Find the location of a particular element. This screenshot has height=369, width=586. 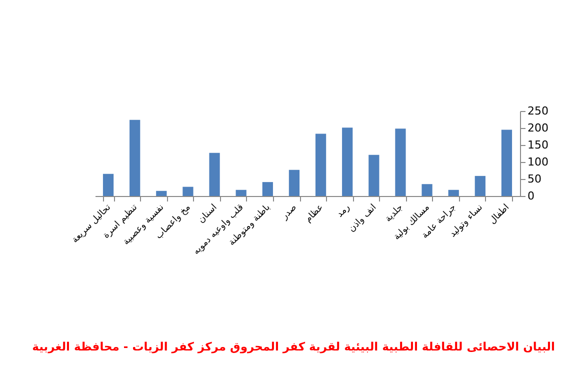

text: البيان الاحصائى للقافلة الطبية البيئية لقرية كفر المحروق مركز كفر الزيات - محافظة الغربية is located at coordinates (293, 347).